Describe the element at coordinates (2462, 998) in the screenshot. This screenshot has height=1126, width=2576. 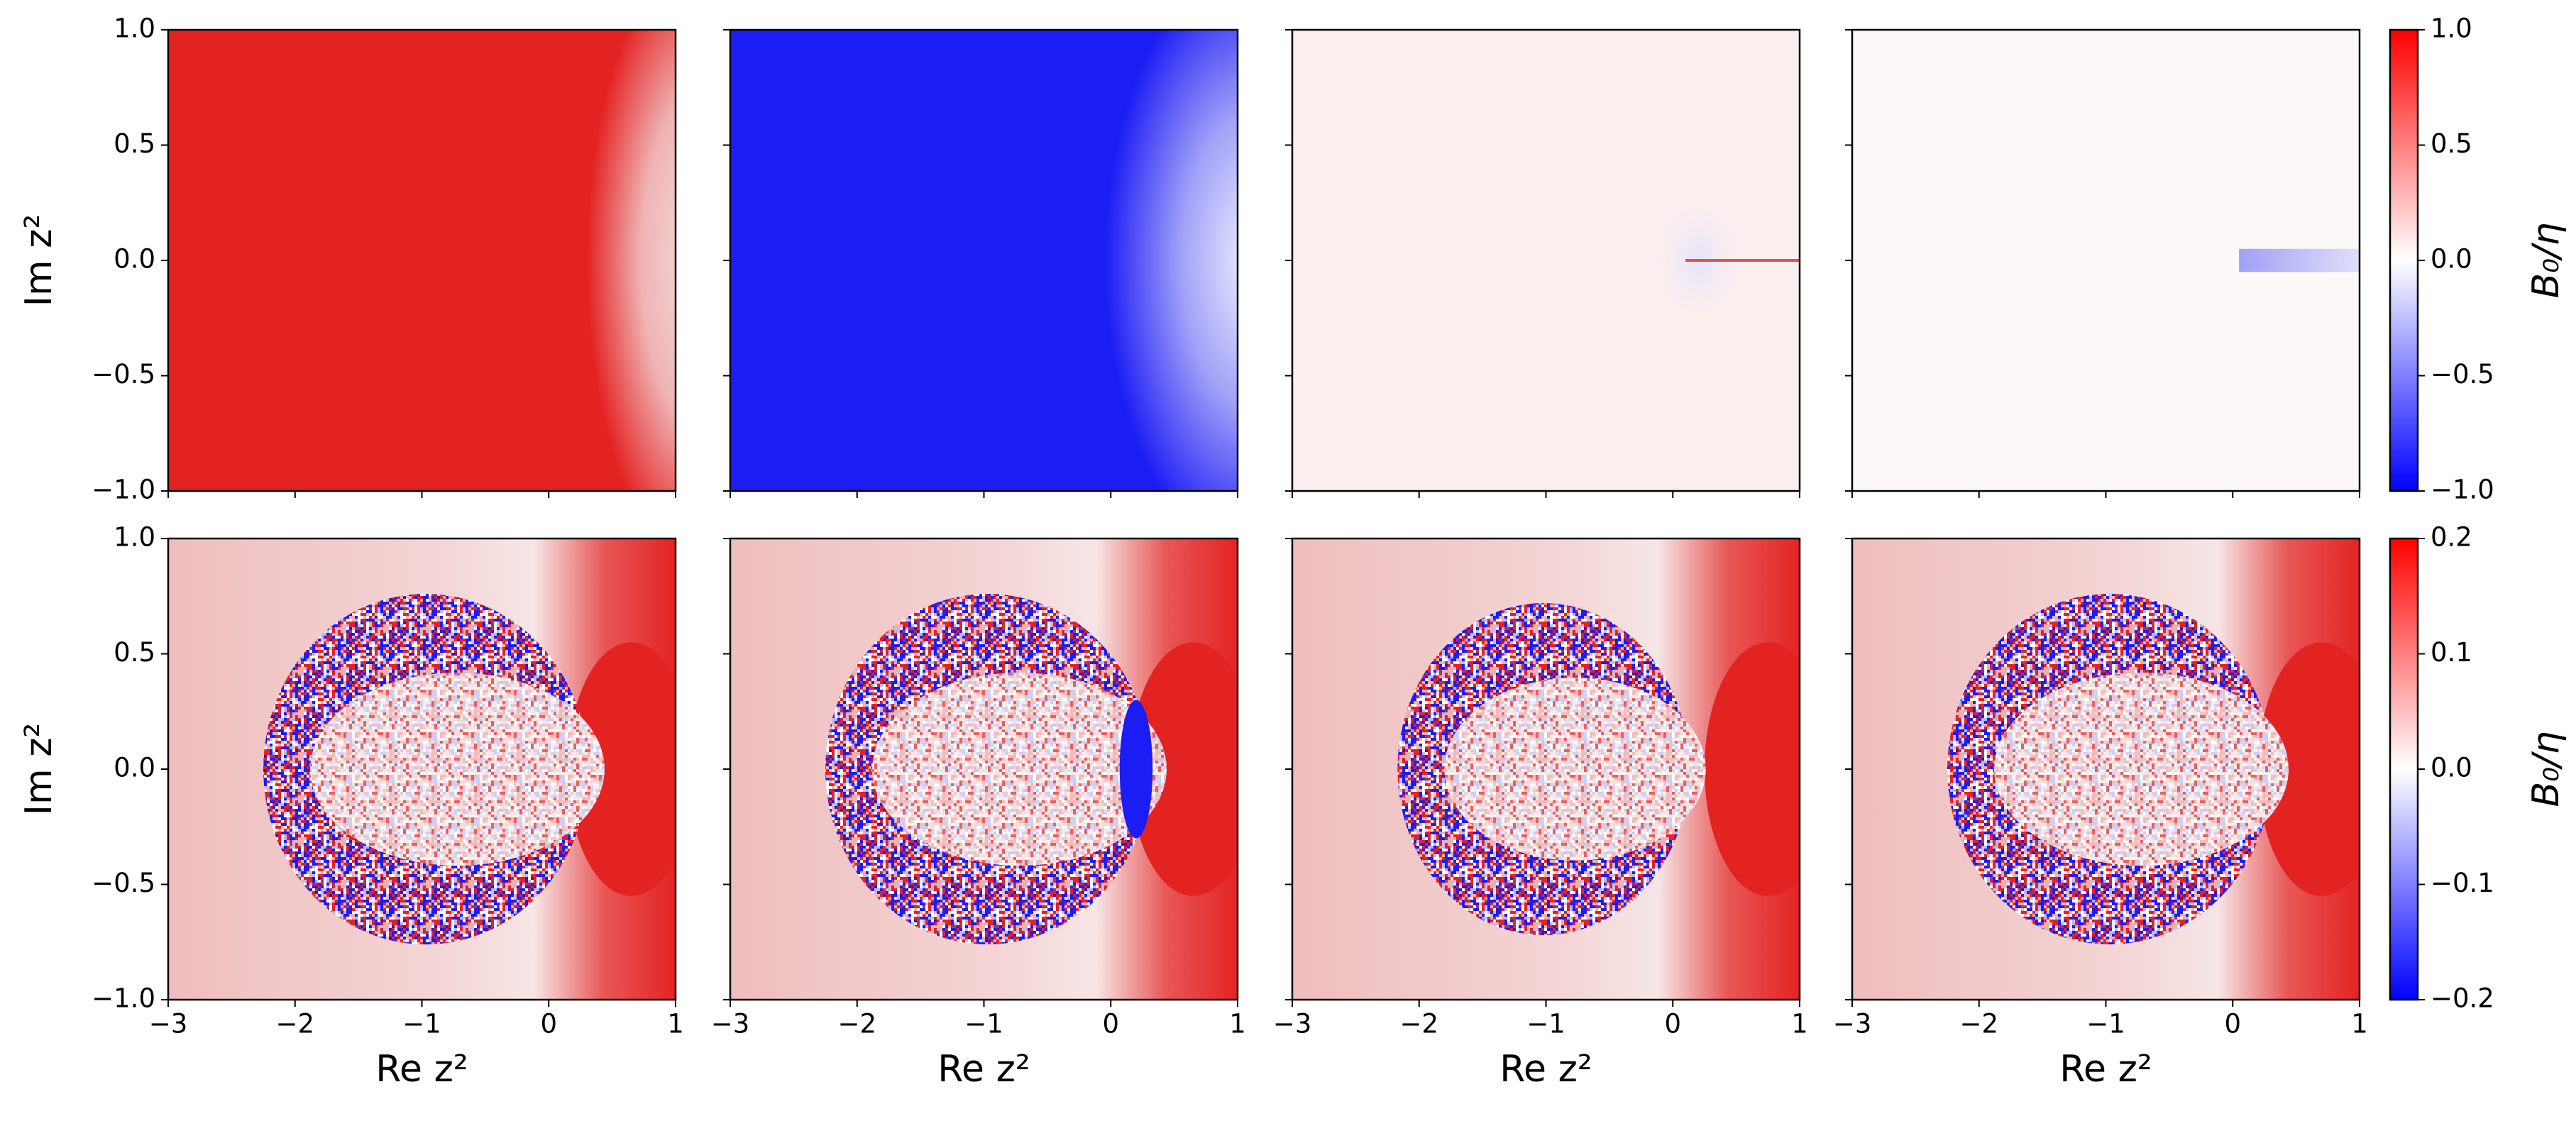
I see `colorbar-tick-label: −0.2` at that location.